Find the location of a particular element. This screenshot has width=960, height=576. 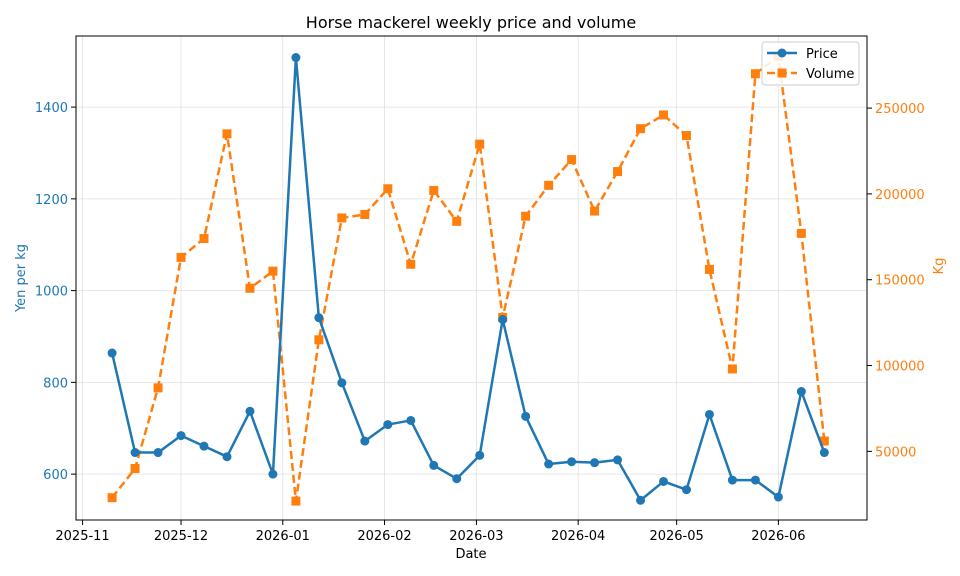

chart-title: Horse mackerel weekly price and volume is located at coordinates (471, 22).